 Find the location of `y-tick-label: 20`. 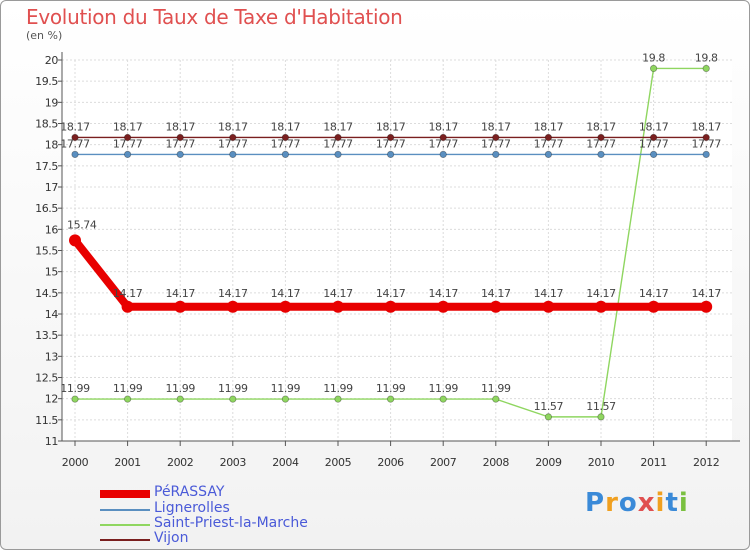

y-tick-label: 20 is located at coordinates (52, 60).